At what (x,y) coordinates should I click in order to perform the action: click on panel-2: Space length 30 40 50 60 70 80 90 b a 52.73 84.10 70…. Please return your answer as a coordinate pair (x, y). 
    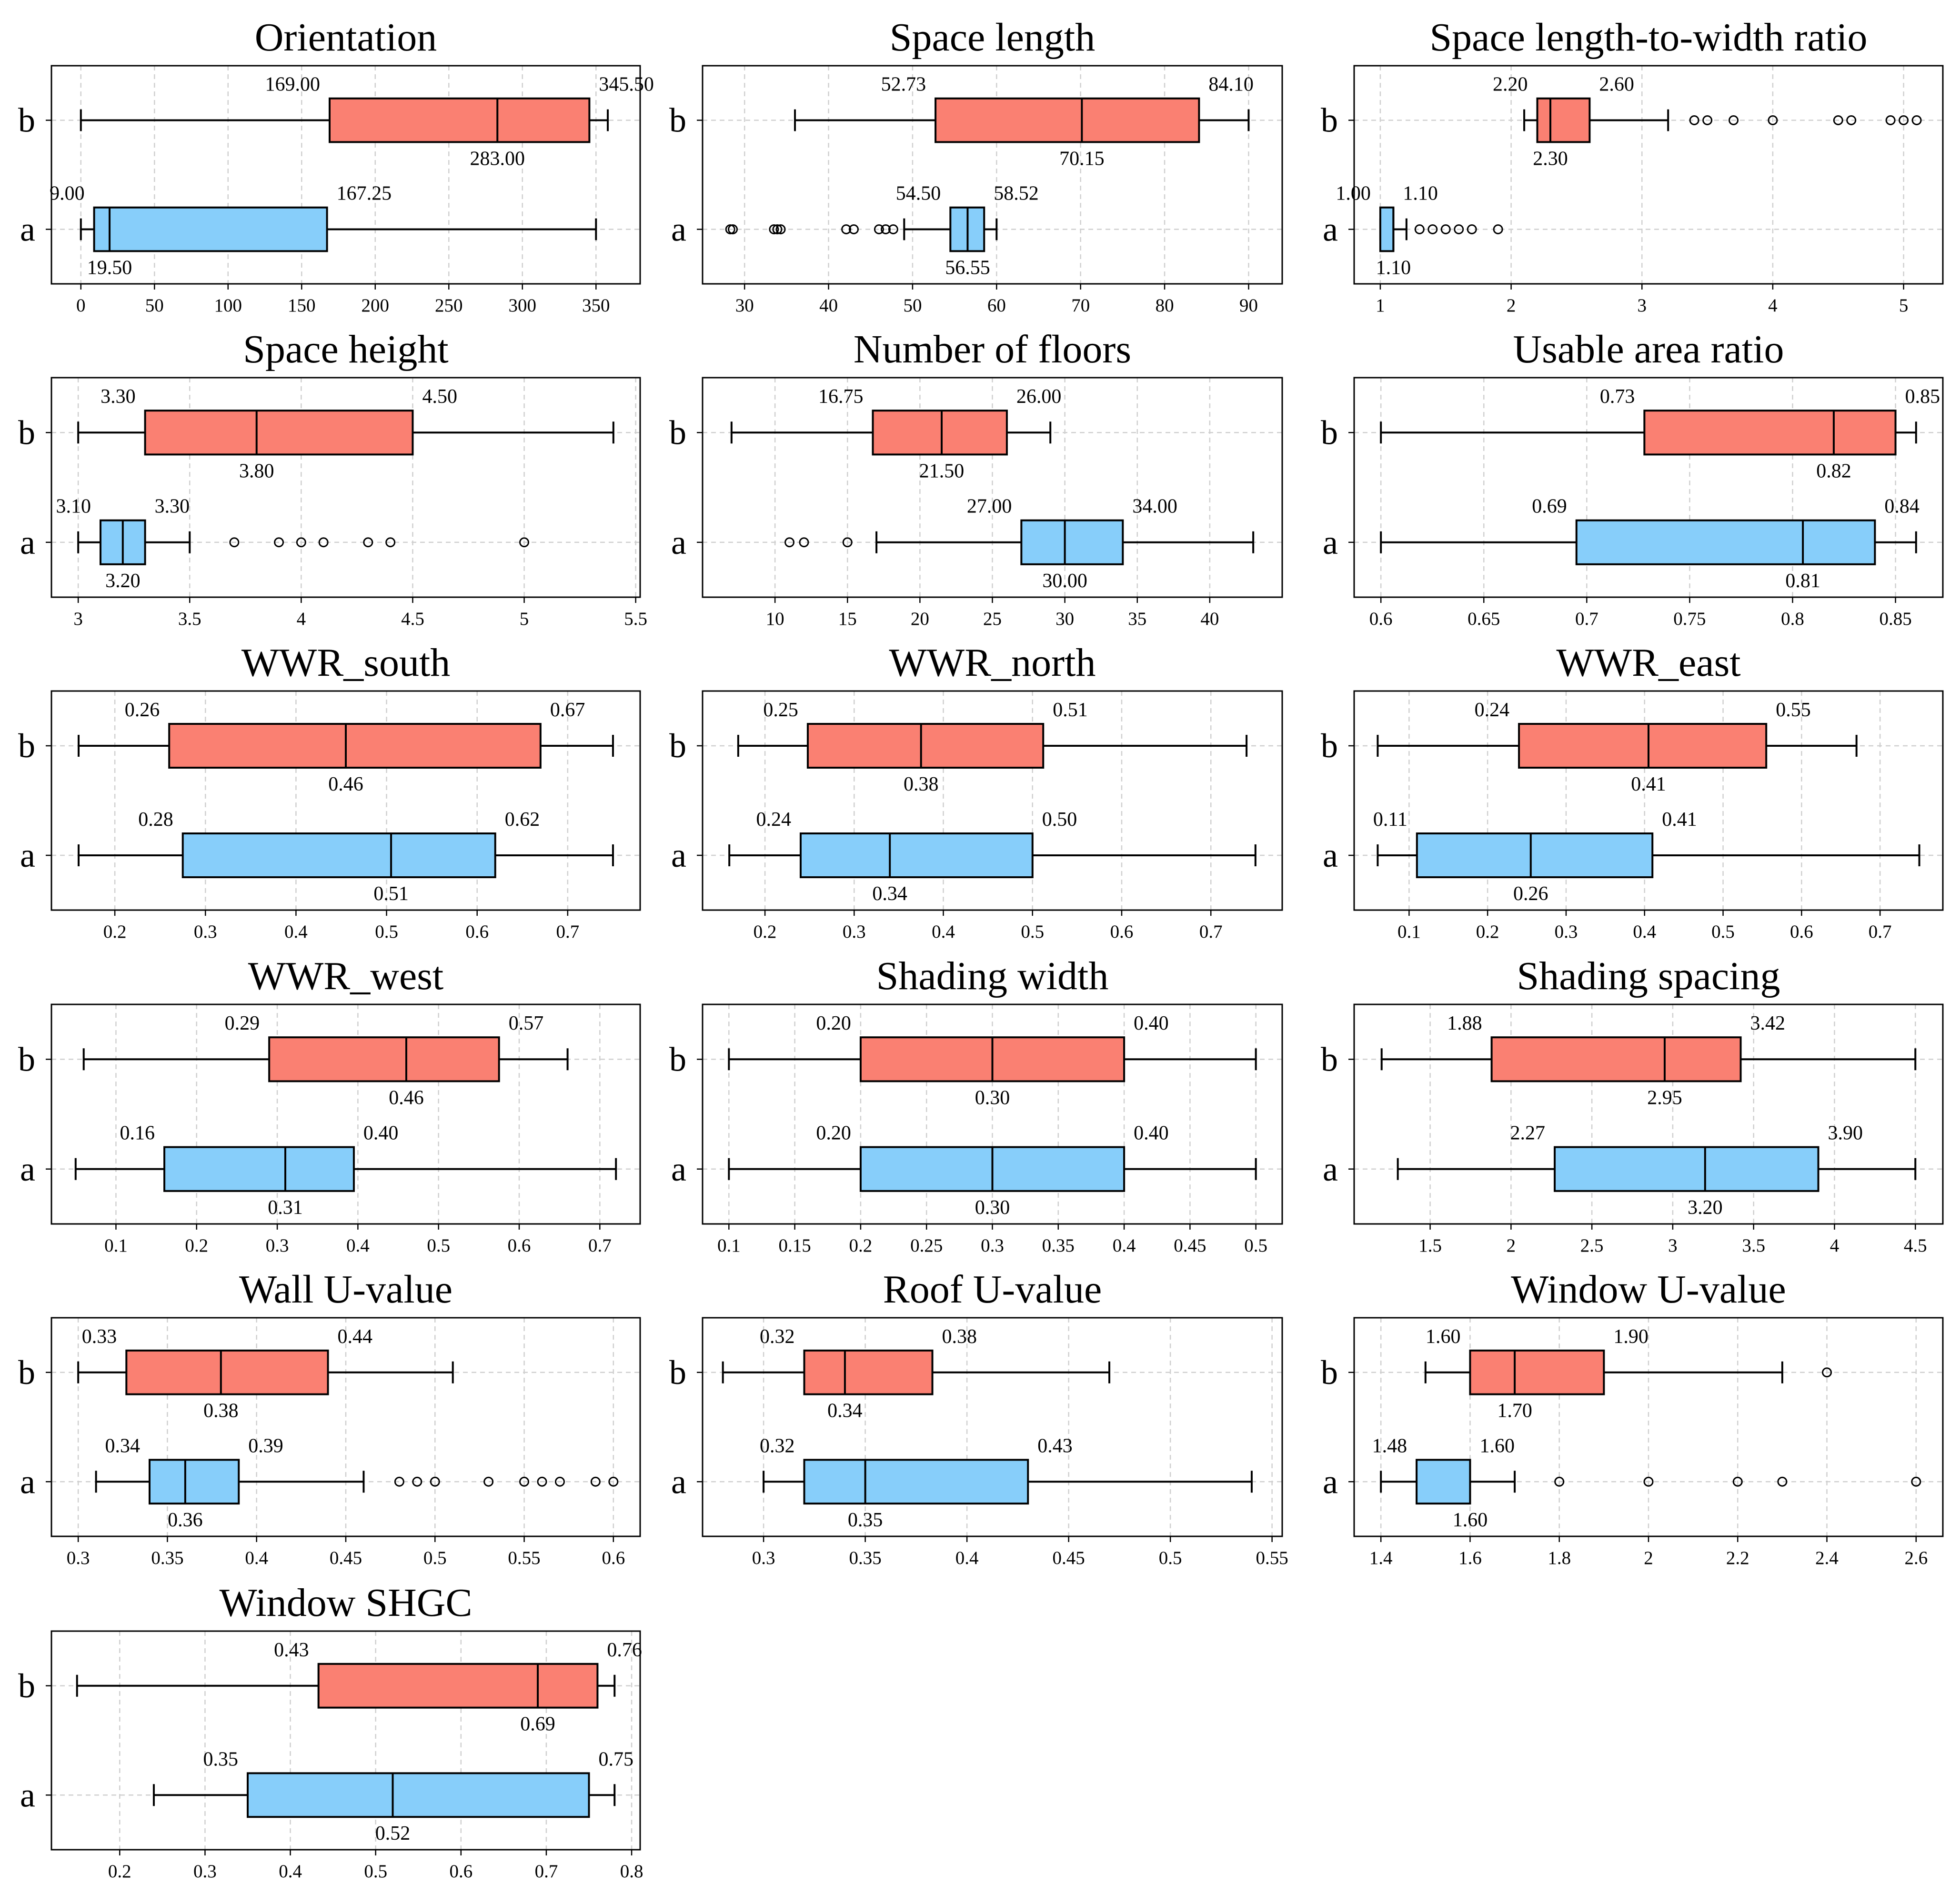
    Looking at the image, I should click on (976, 165).